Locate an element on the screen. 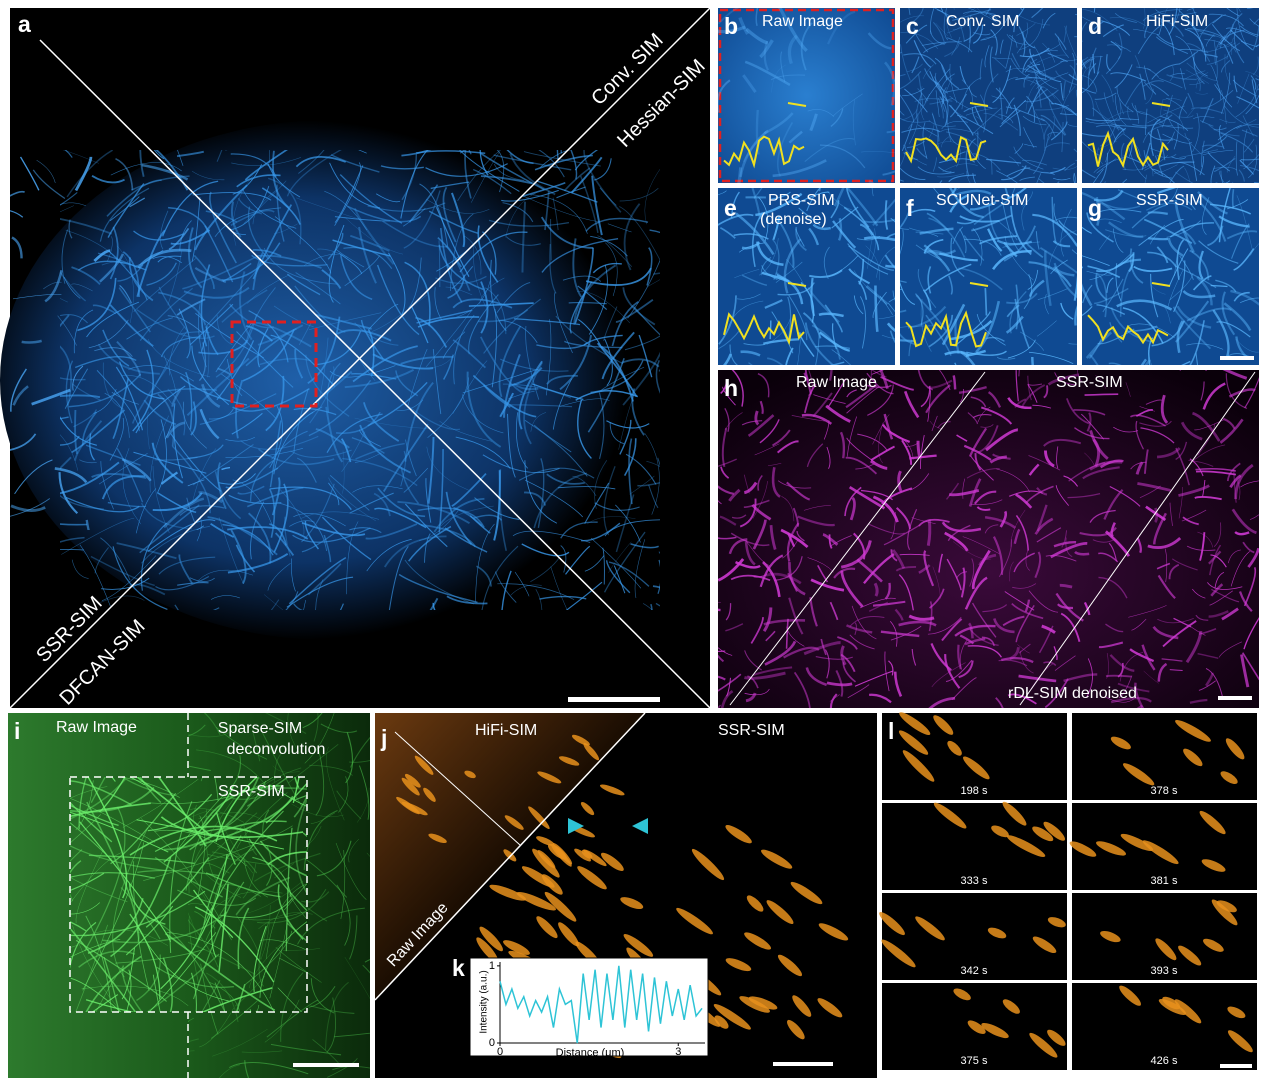  texture is located at coordinates (120, 343).